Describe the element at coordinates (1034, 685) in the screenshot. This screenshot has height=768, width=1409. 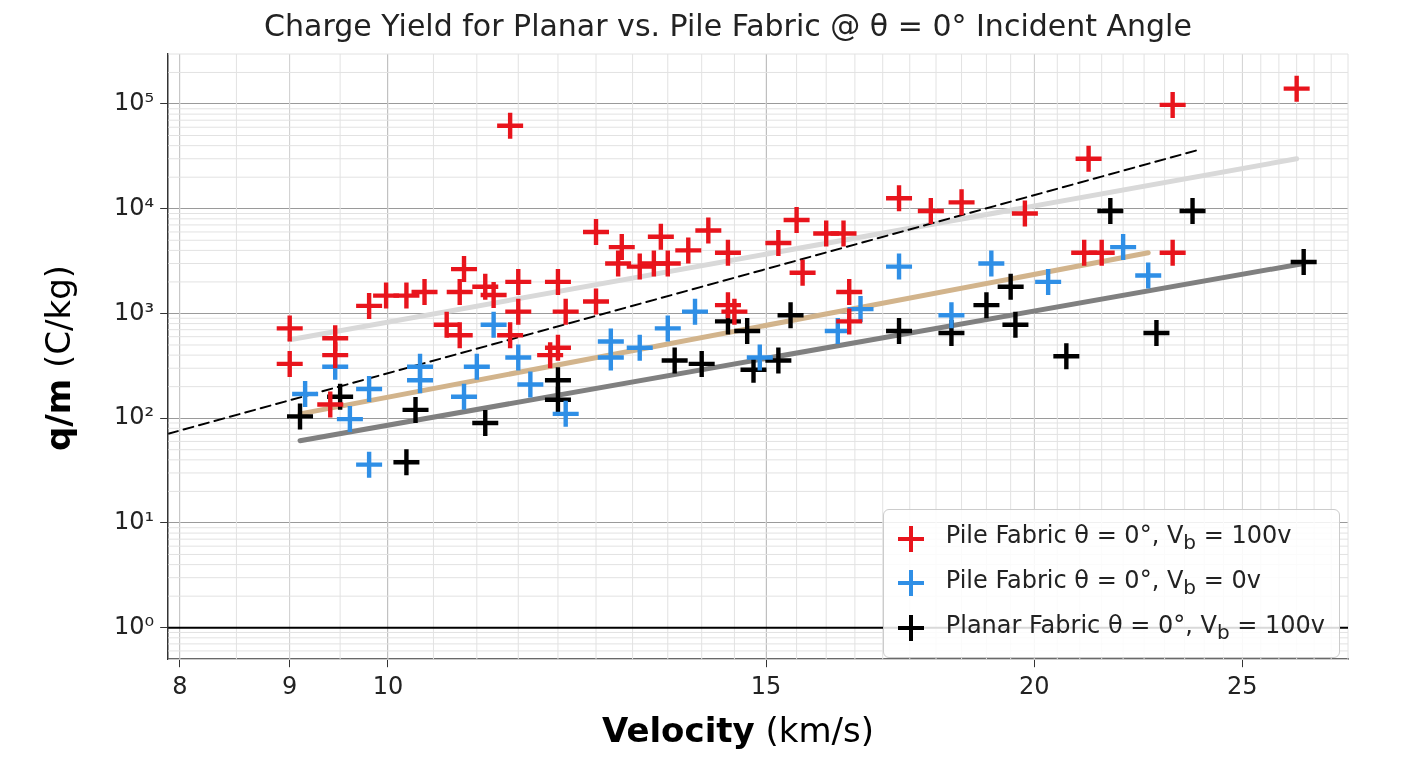
I see `x-tick-label: 20` at that location.